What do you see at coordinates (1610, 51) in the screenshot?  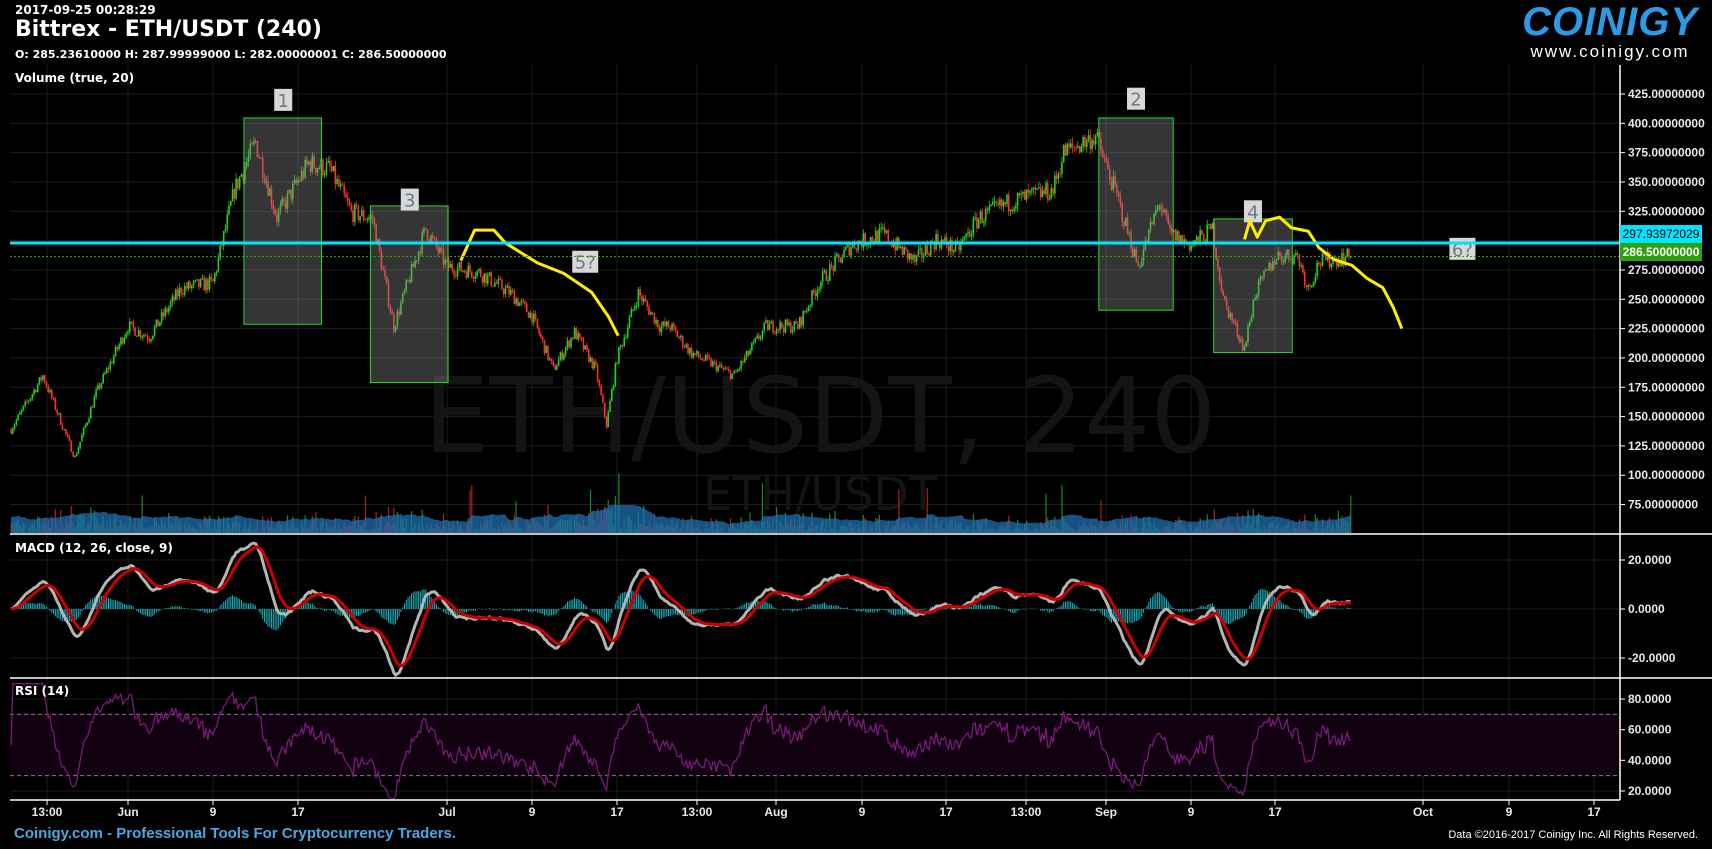 I see `logo-url: www.coinigy.com` at bounding box center [1610, 51].